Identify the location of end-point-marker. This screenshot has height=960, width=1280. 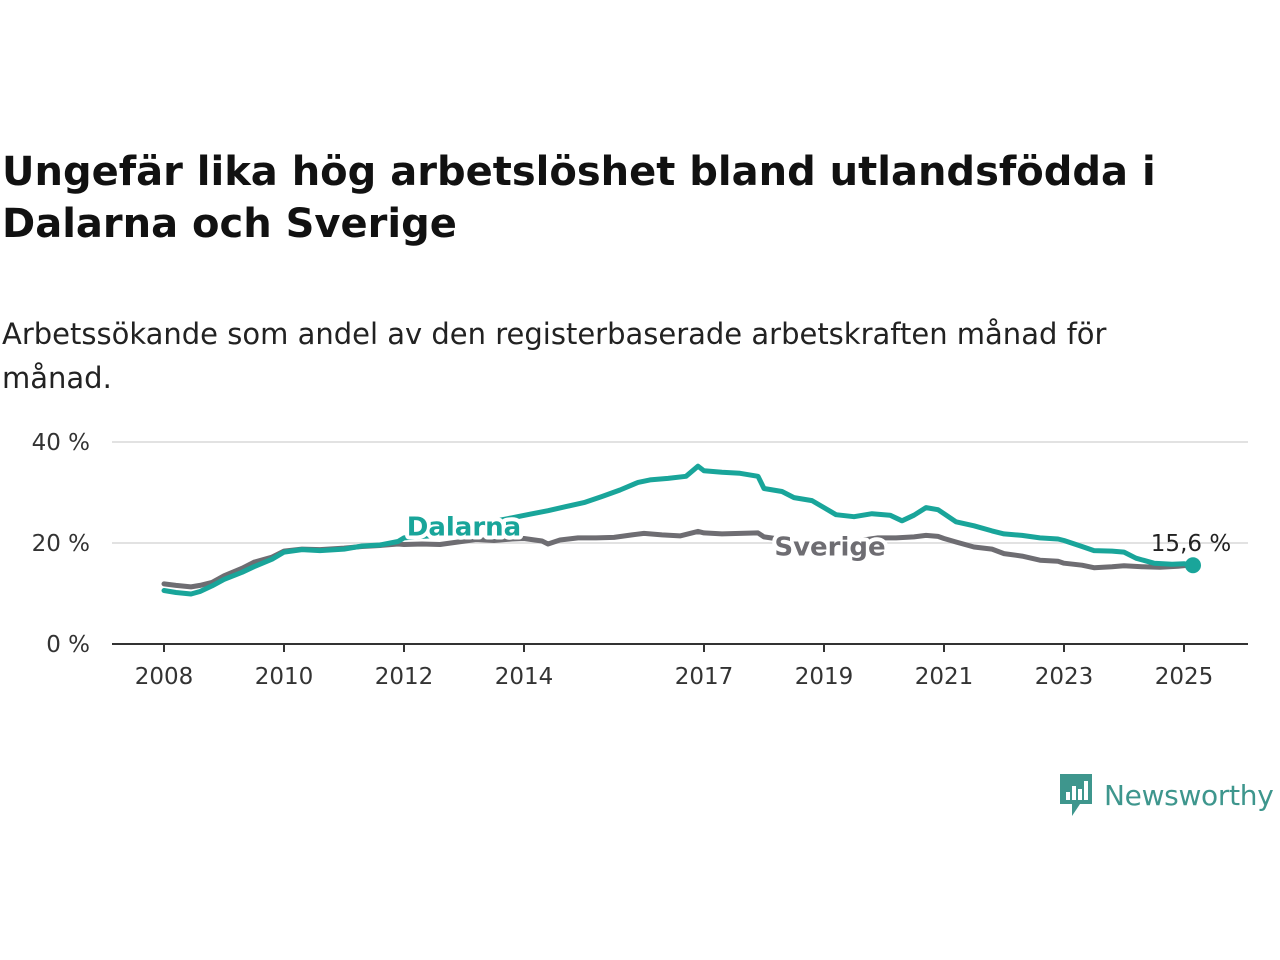
(1193, 565).